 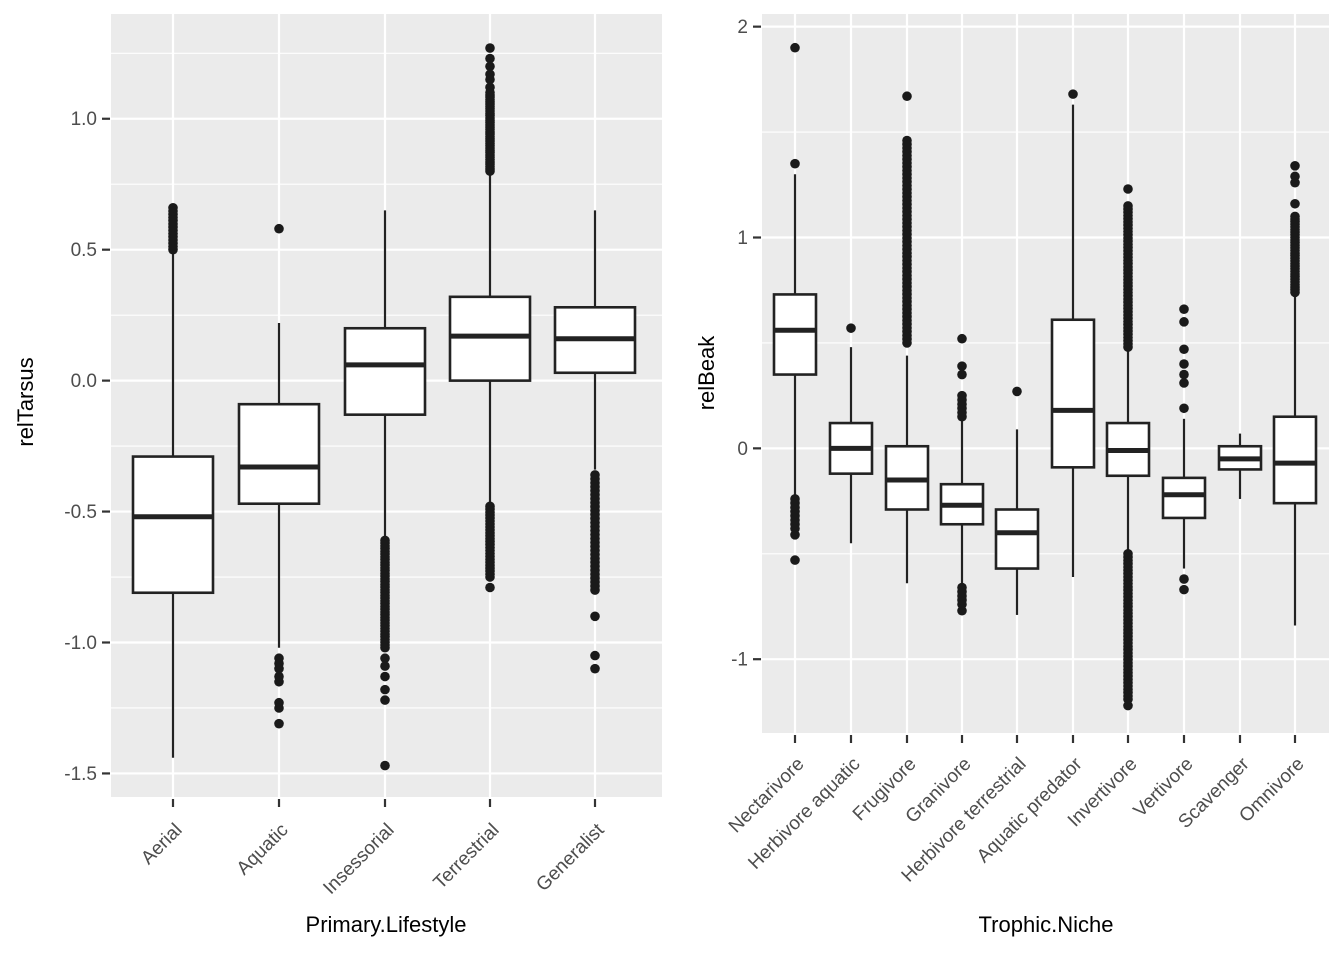 What do you see at coordinates (742, 238) in the screenshot?
I see `y-tick-label: 1` at bounding box center [742, 238].